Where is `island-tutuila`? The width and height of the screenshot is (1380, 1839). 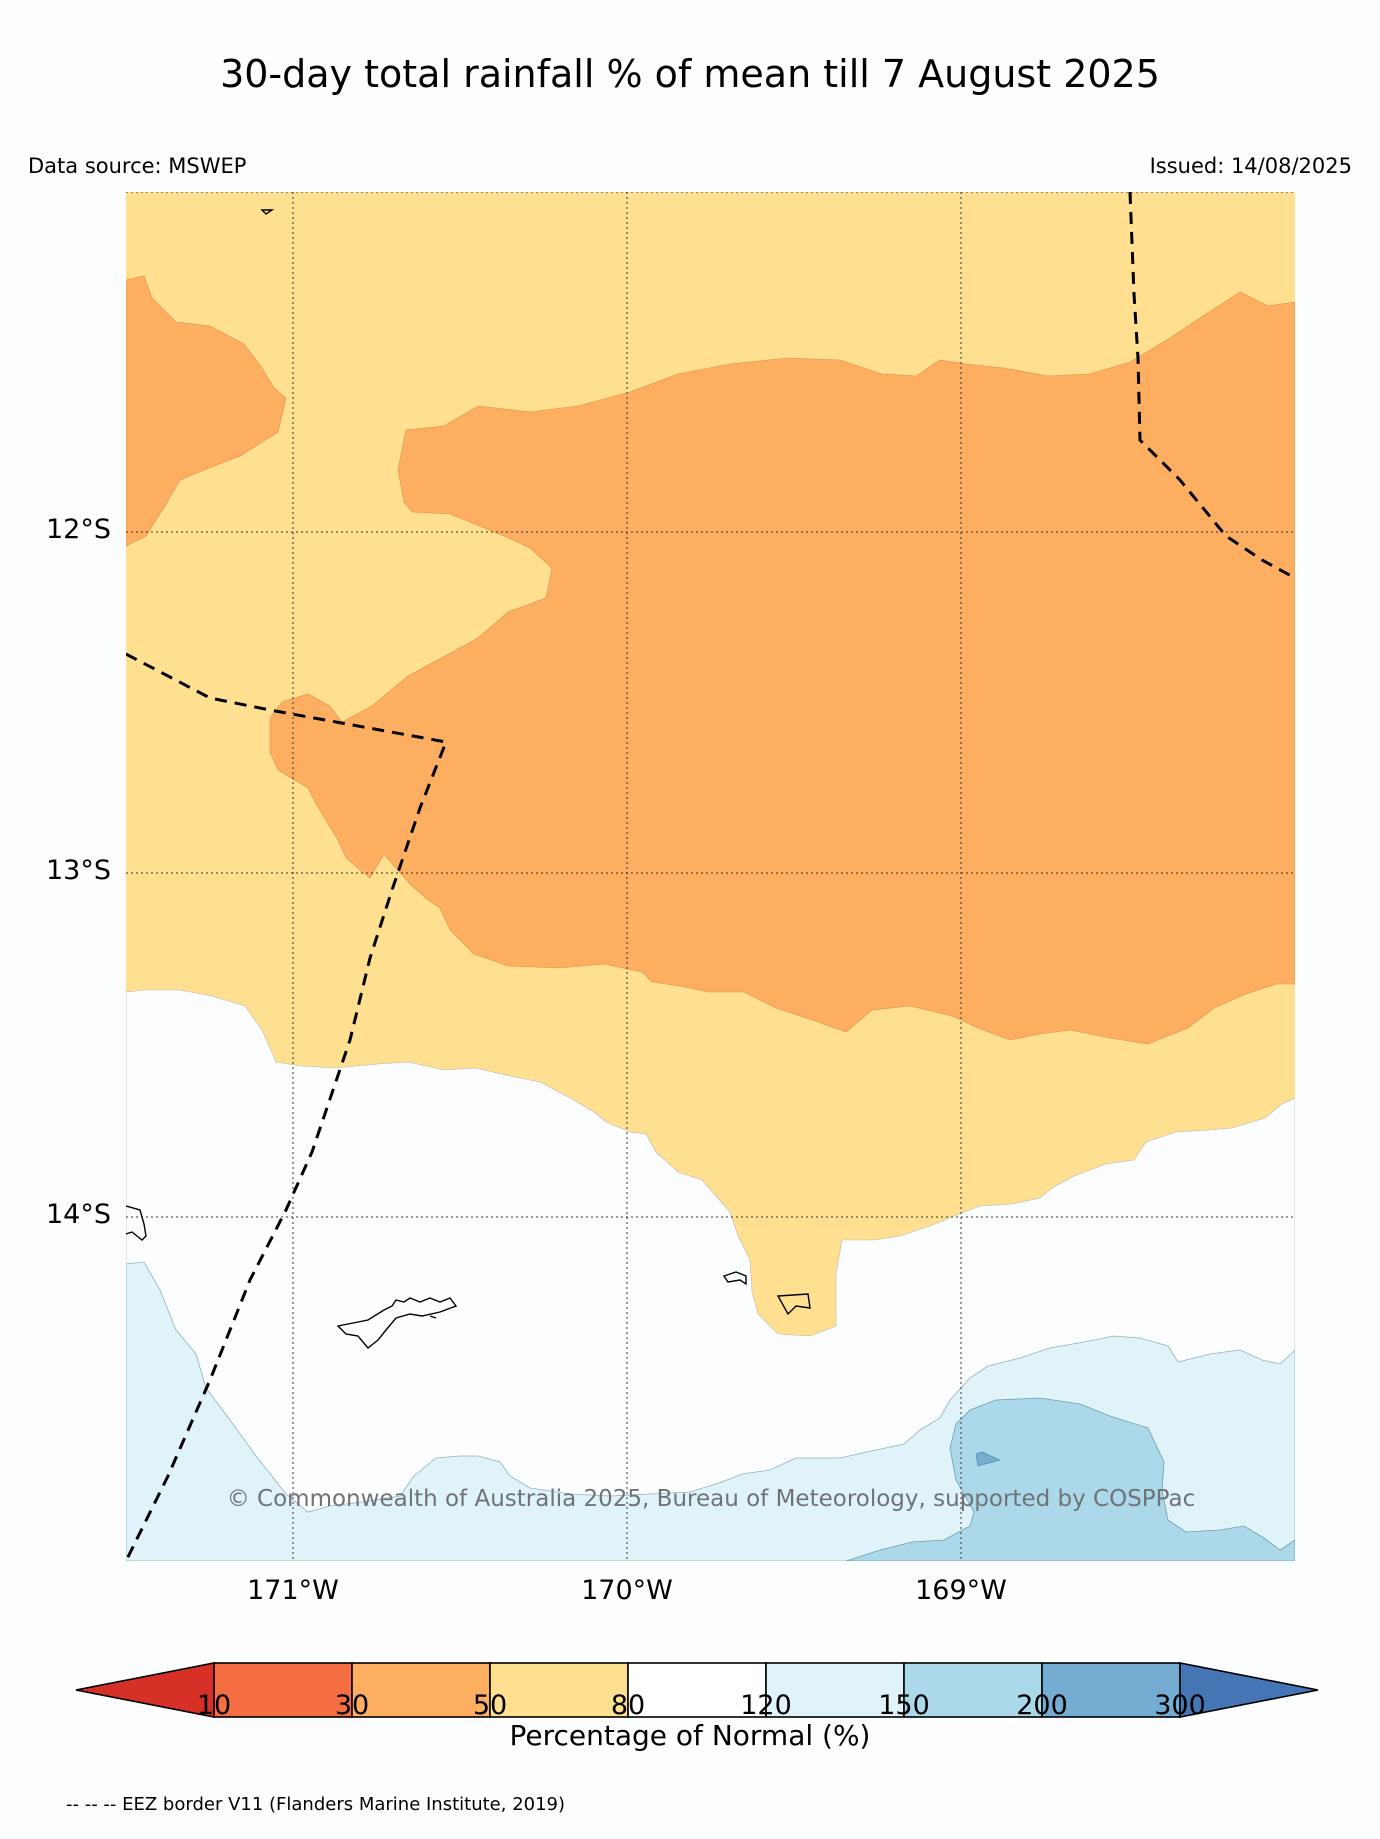
island-tutuila is located at coordinates (734, 1278).